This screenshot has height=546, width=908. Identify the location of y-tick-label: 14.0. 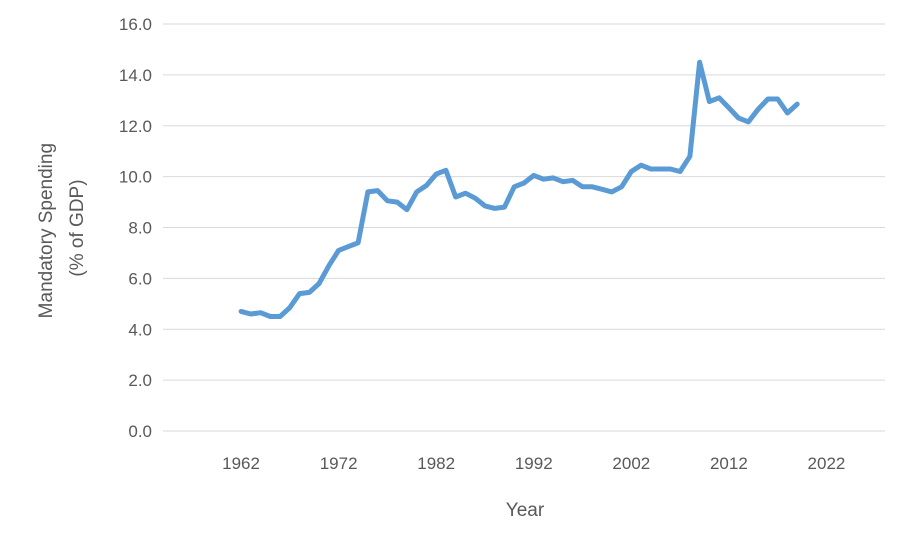
(135, 75).